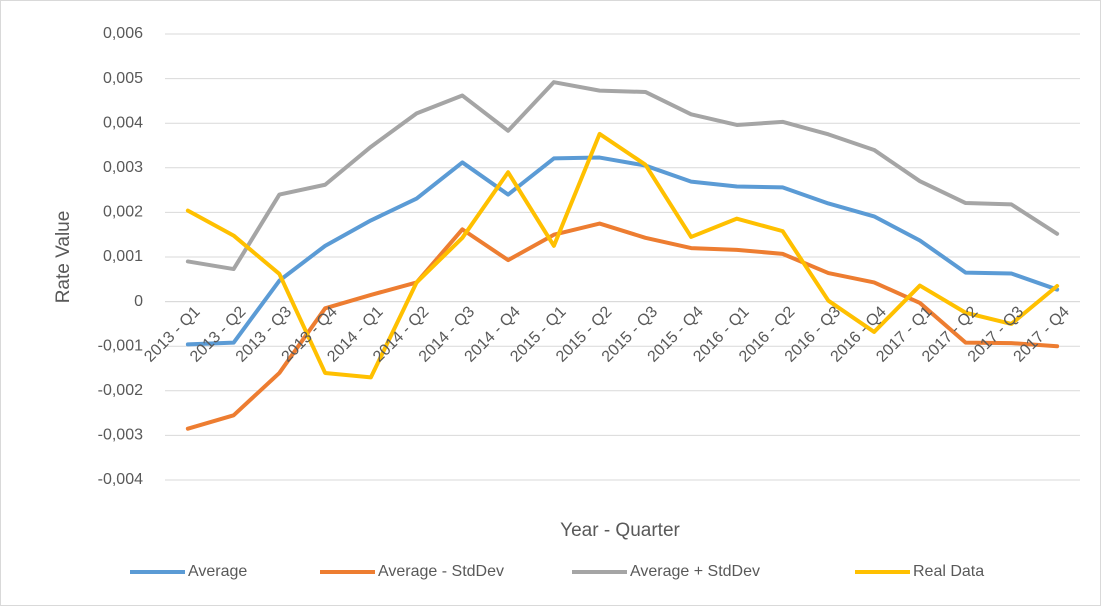 The width and height of the screenshot is (1103, 613). I want to click on y-tick-label: 0,002, so click(123, 212).